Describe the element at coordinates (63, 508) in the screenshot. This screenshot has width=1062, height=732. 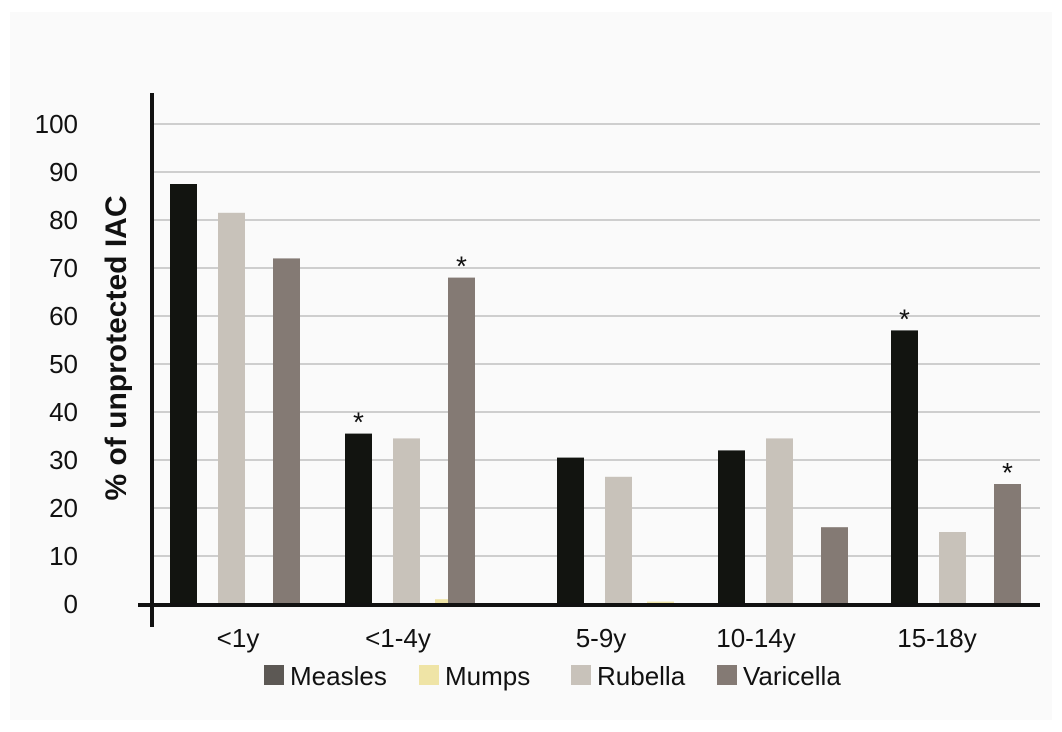
I see `y-tick-label: 20` at that location.